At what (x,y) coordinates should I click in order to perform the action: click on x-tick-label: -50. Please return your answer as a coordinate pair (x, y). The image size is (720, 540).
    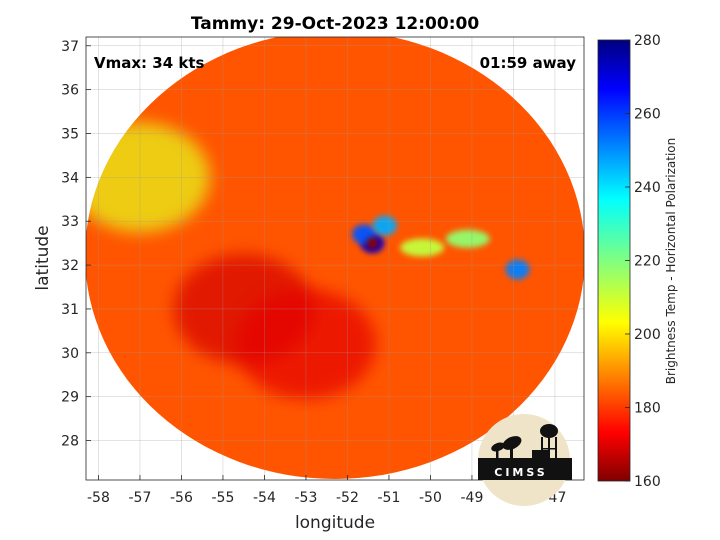
    Looking at the image, I should click on (430, 498).